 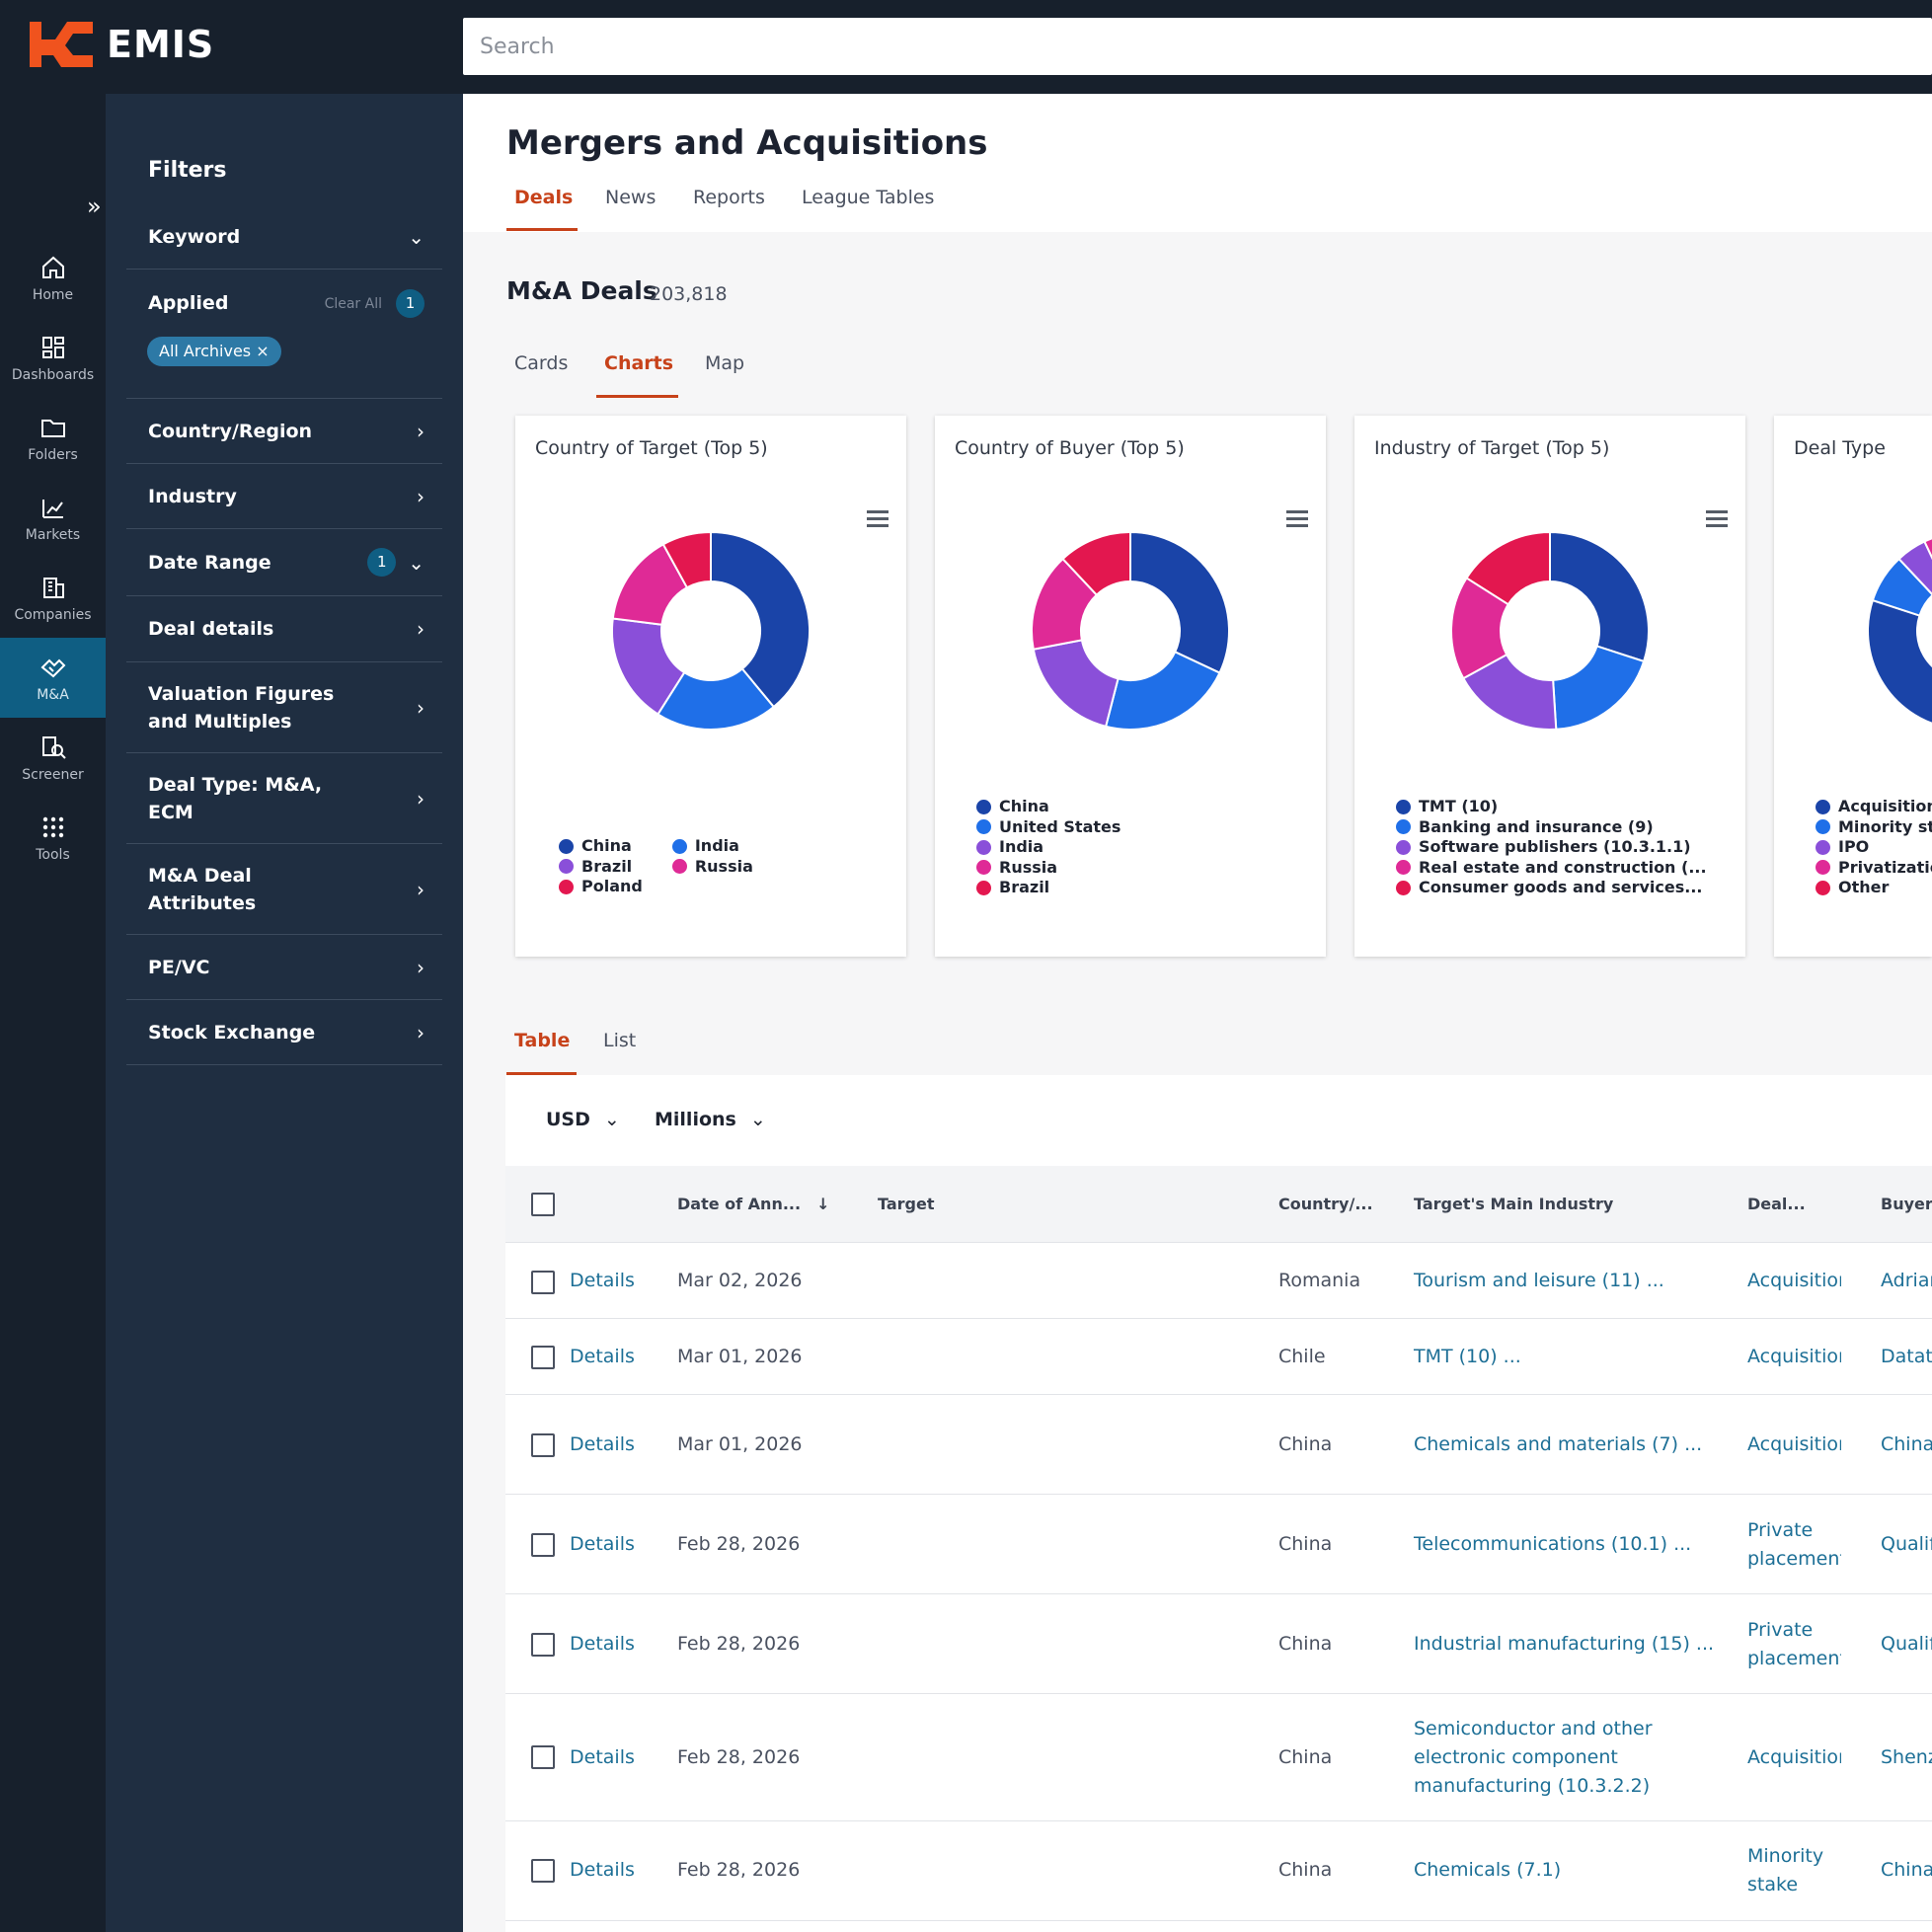 I want to click on filter-country-region: Country/Region ›, so click(x=284, y=431).